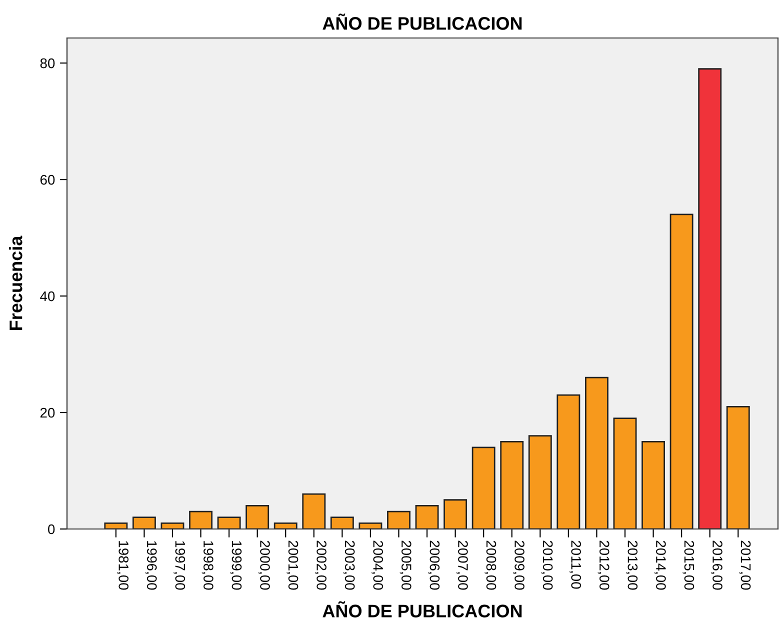 This screenshot has height=618, width=779. Describe the element at coordinates (151, 565) in the screenshot. I see `x-tick-label: 1996,00` at that location.